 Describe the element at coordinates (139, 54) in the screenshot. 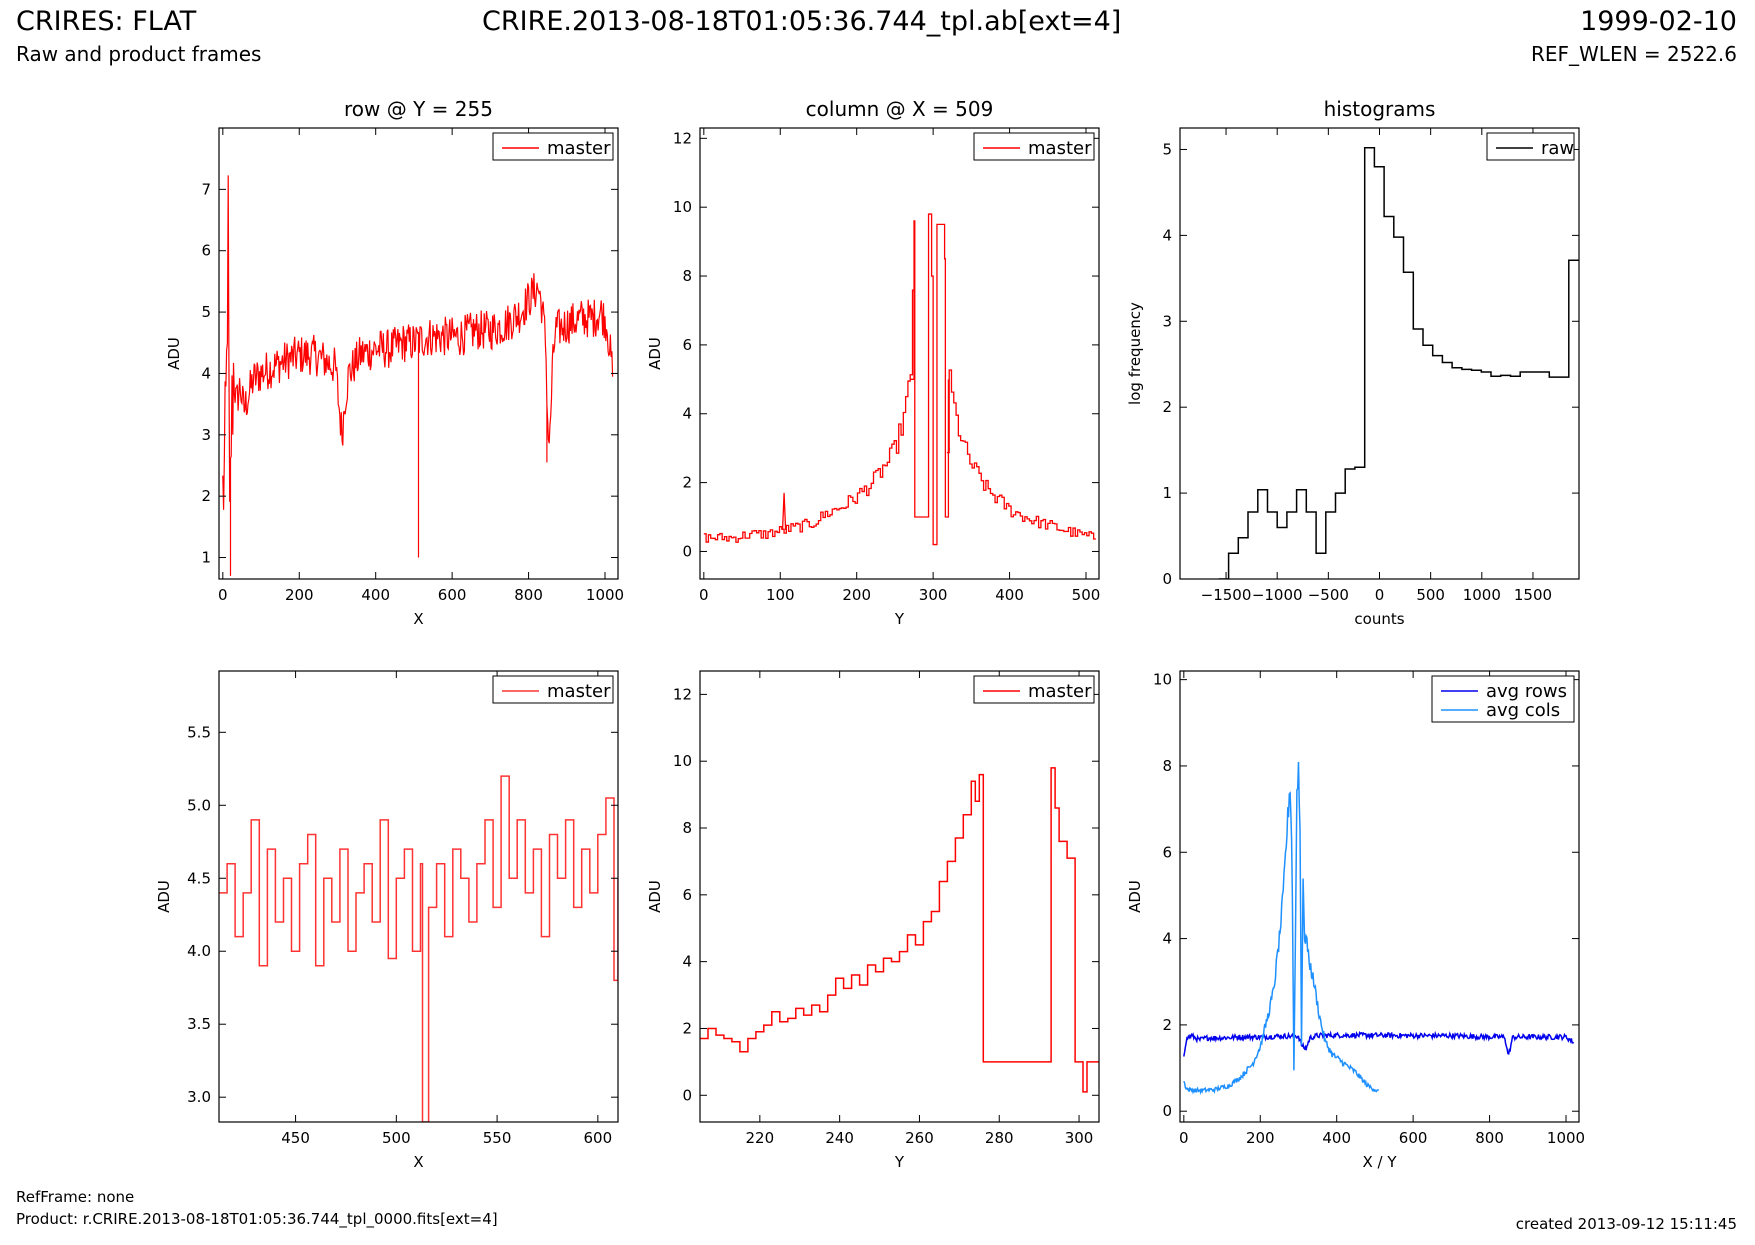

I see `header-subtitle: Raw and product frames` at that location.